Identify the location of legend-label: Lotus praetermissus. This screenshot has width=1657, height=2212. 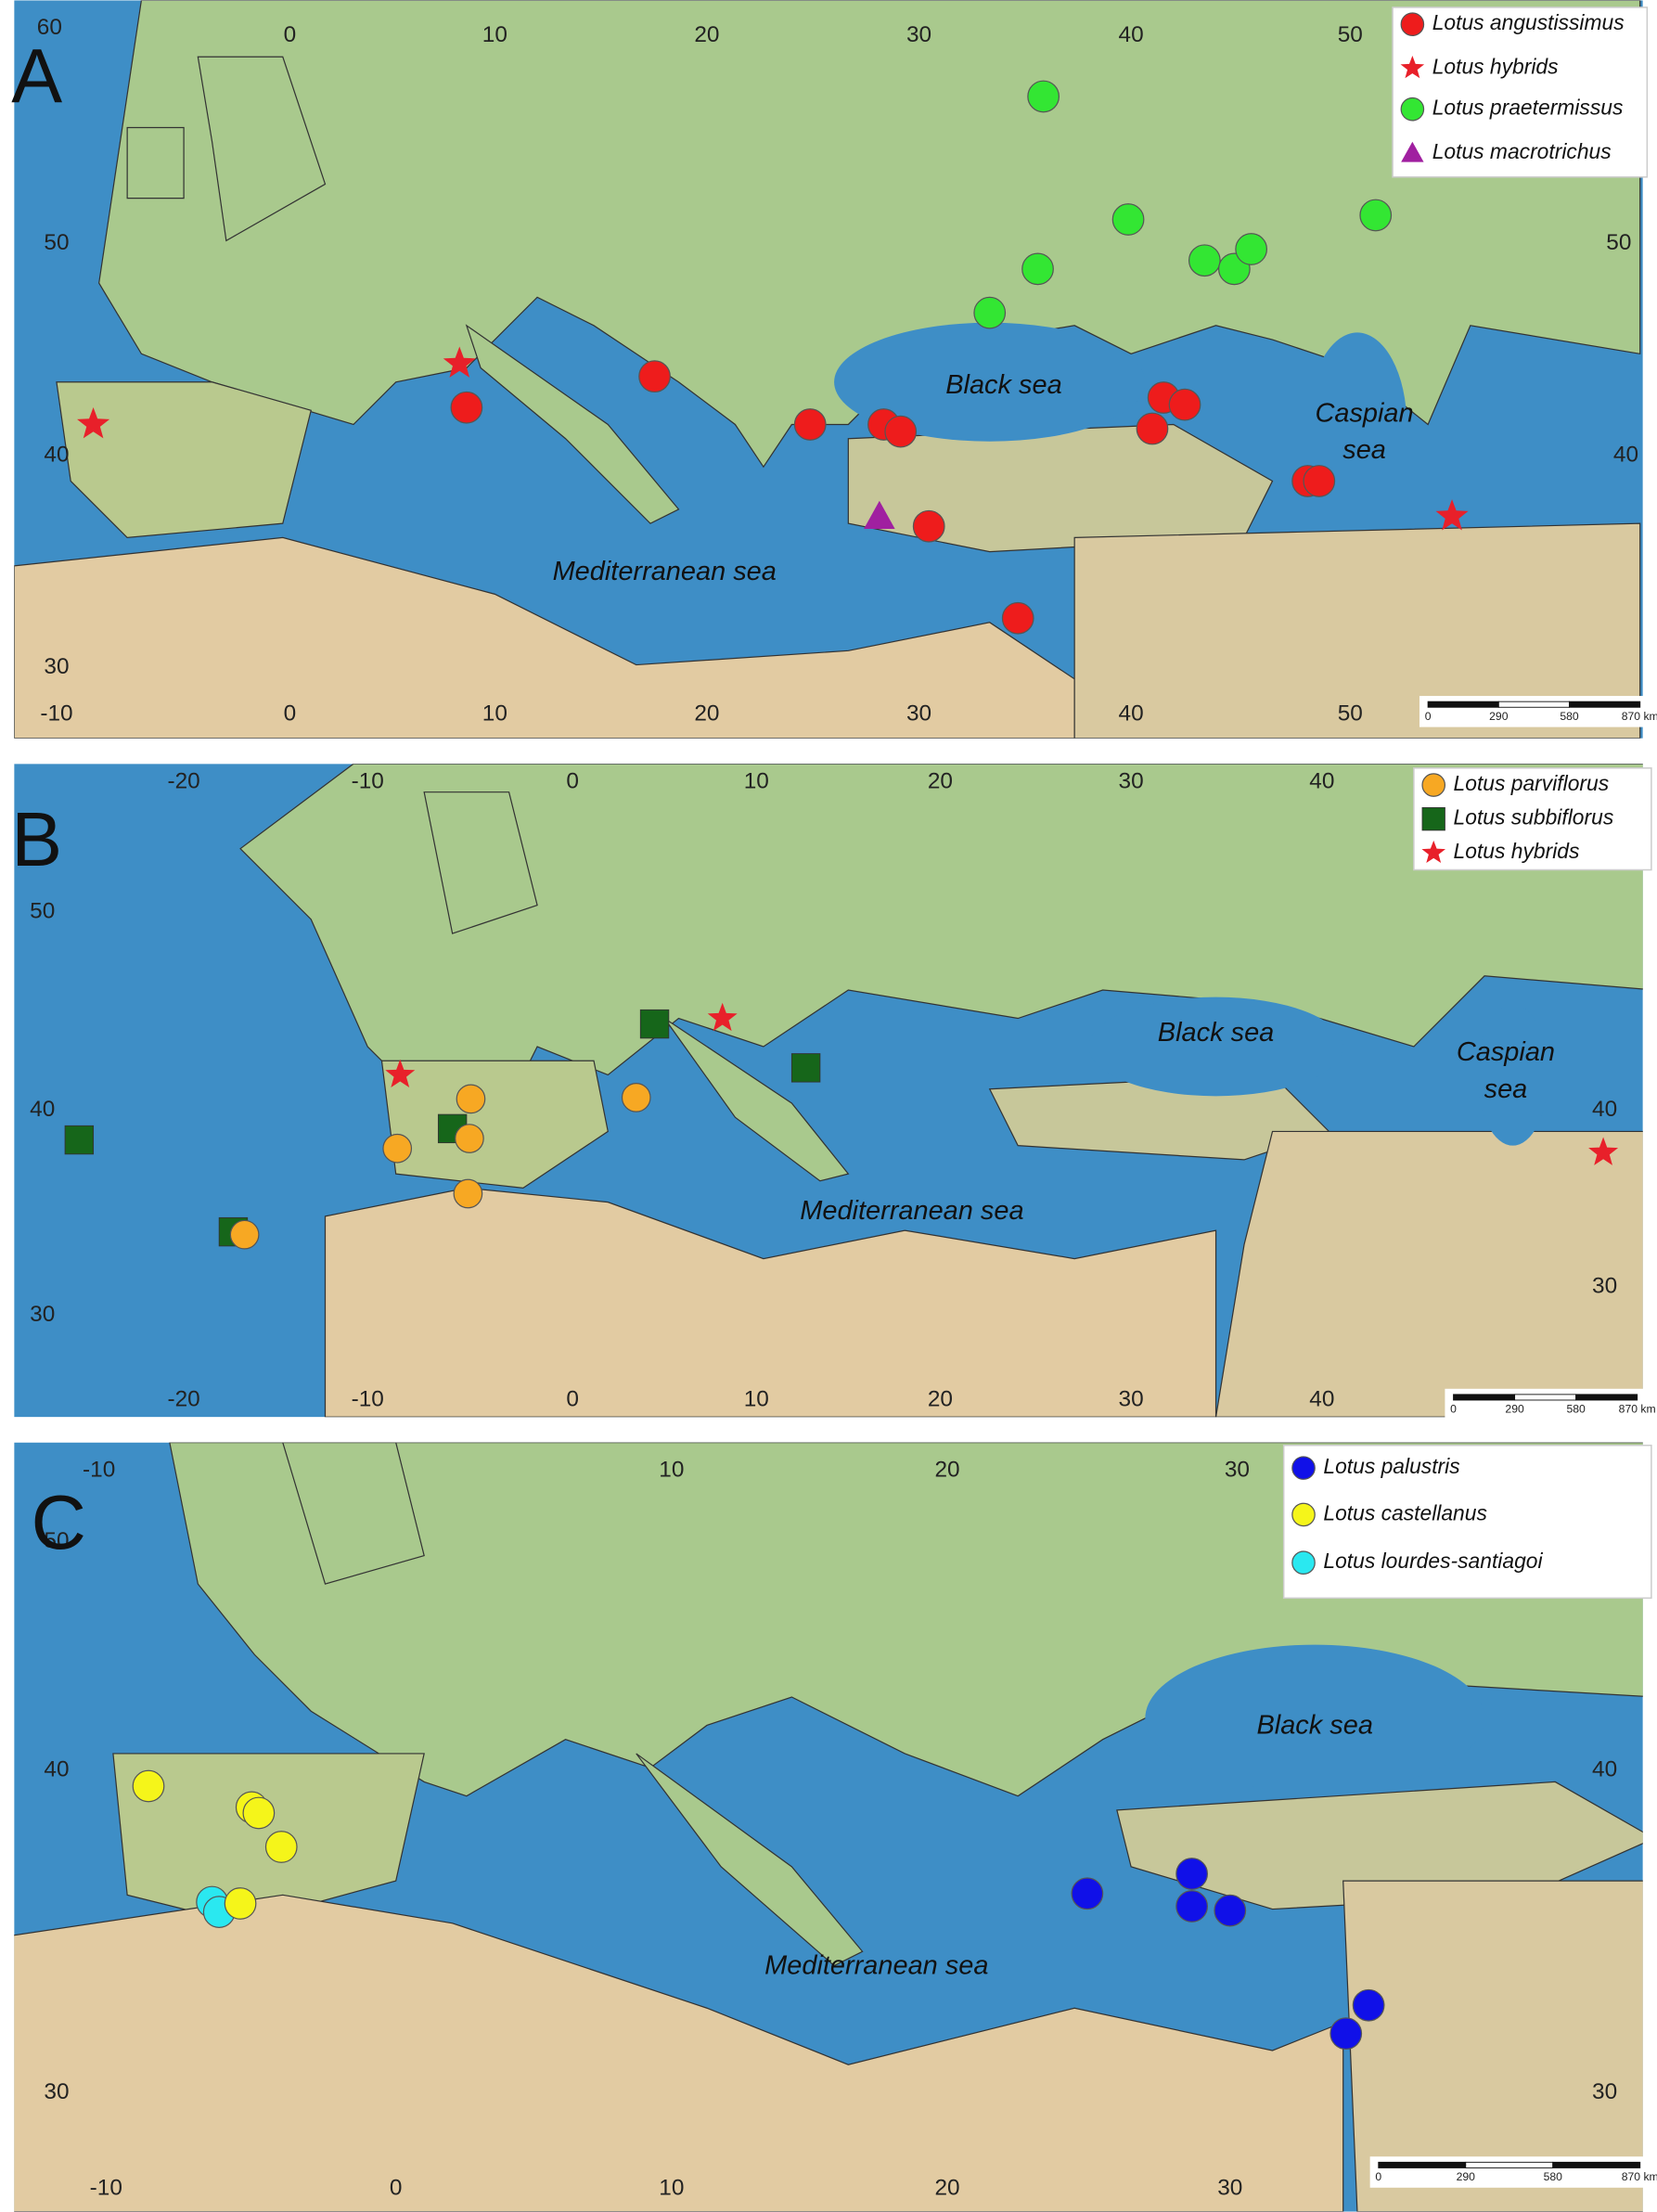
(1528, 108).